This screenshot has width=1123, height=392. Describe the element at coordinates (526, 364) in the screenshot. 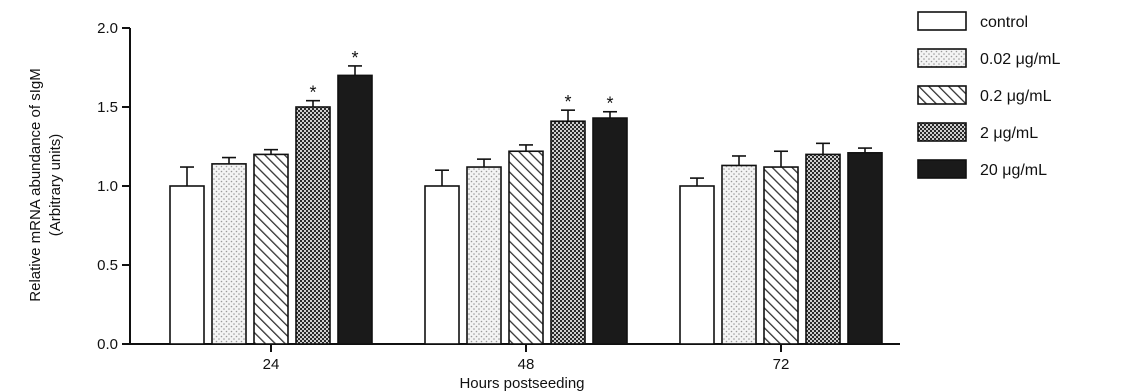

I see `x-tick-label-48: 48` at that location.